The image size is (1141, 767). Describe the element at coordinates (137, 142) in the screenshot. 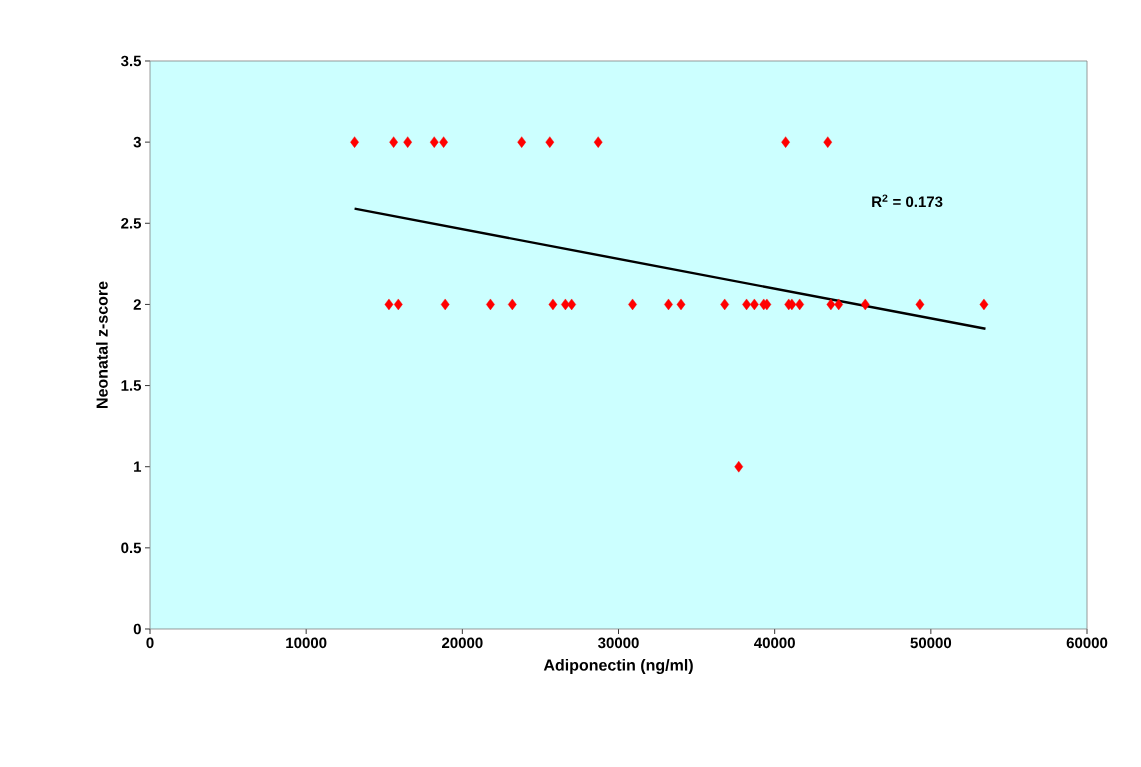

I see `y-tick-label: 3` at that location.